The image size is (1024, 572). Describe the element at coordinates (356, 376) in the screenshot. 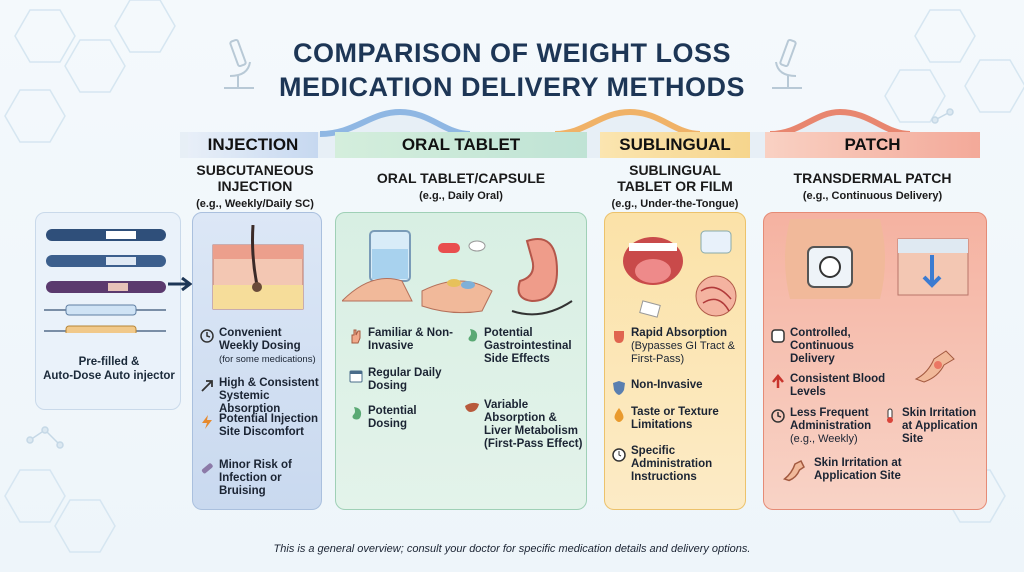

I see `calendar-icon` at that location.